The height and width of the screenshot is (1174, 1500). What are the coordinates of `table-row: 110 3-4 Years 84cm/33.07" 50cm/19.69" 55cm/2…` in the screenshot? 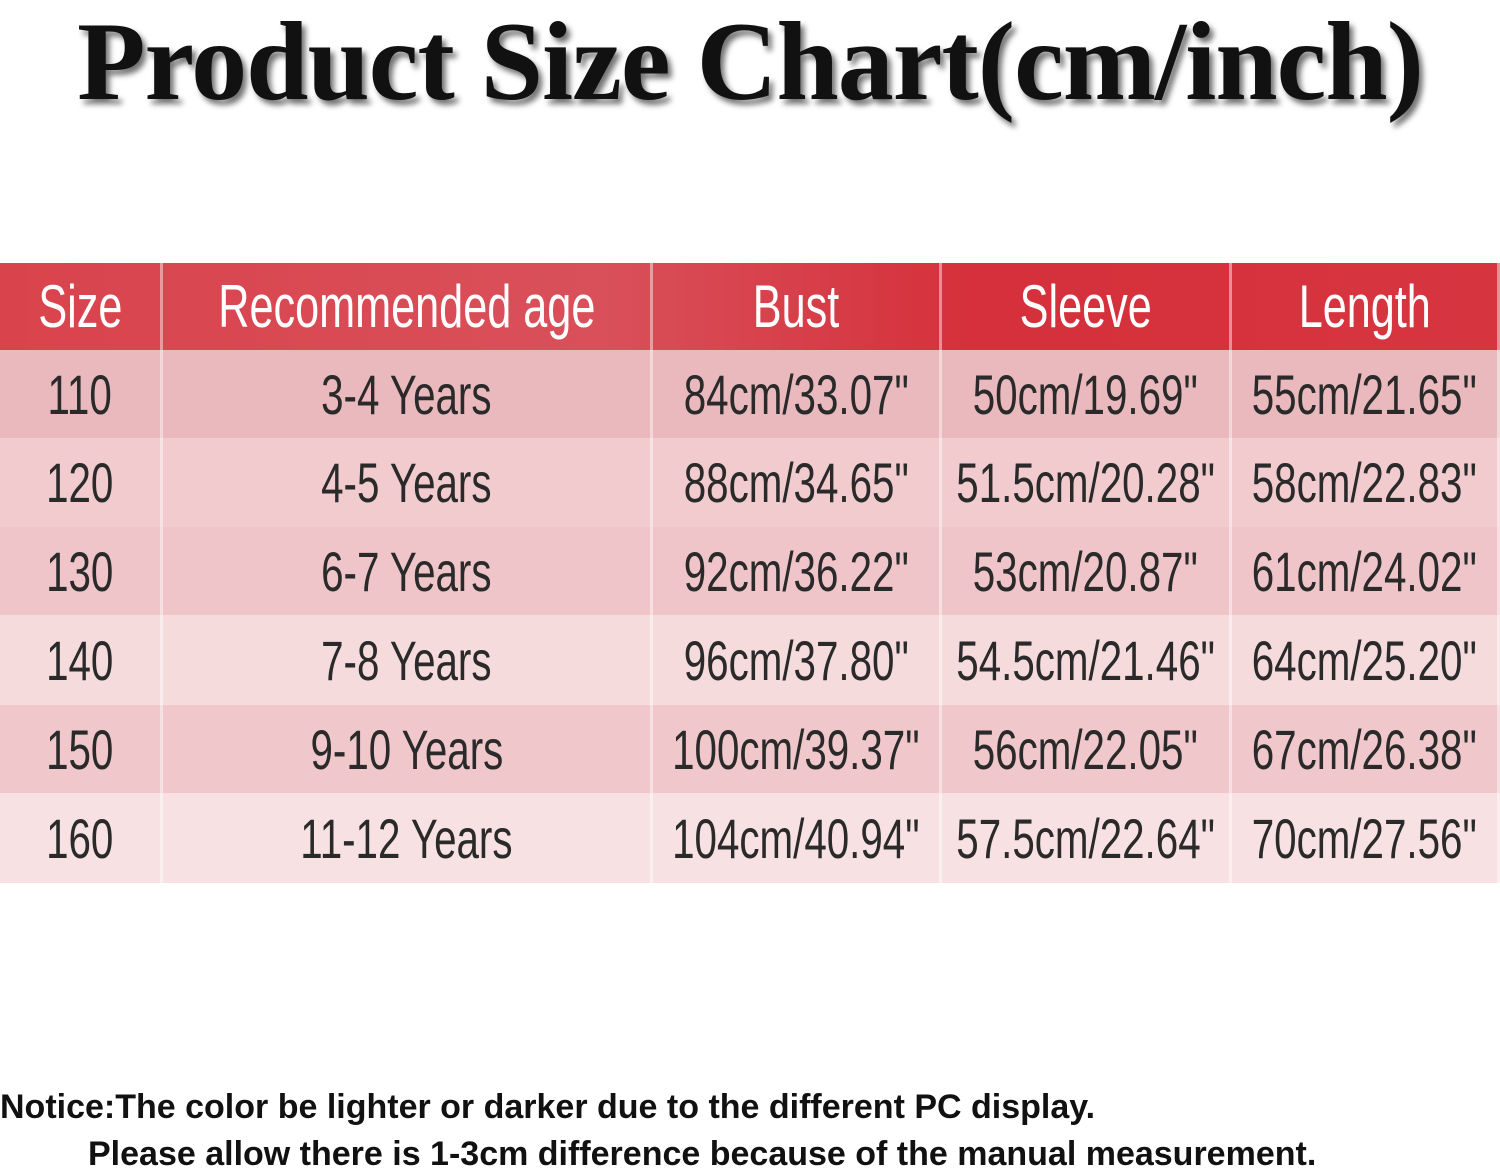 It's located at (750, 394).